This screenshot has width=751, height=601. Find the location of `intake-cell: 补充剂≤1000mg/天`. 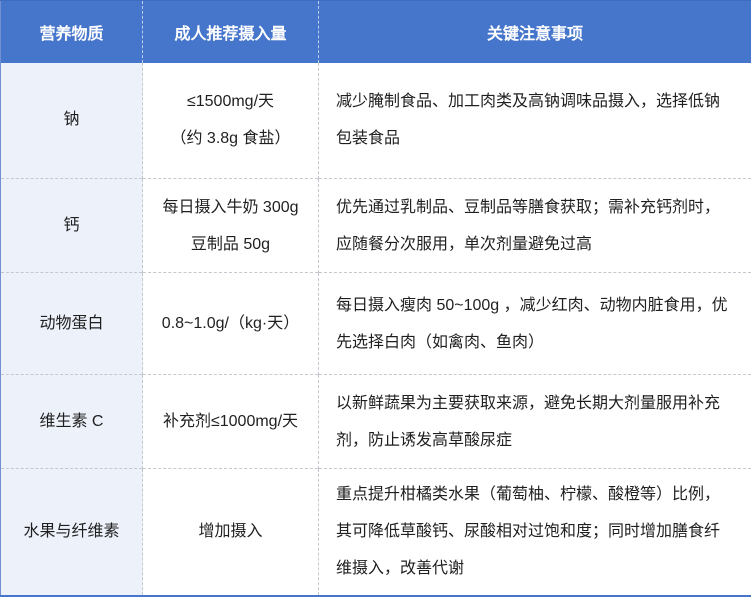

intake-cell: 补充剂≤1000mg/天 is located at coordinates (230, 421).